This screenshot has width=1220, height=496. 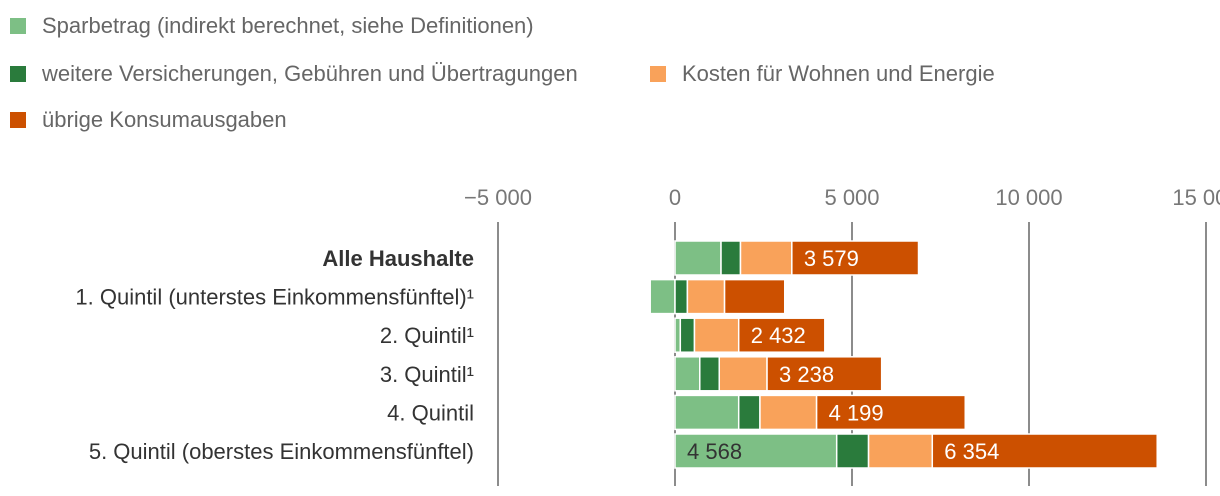 What do you see at coordinates (971, 451) in the screenshot?
I see `data-label: 6 354` at bounding box center [971, 451].